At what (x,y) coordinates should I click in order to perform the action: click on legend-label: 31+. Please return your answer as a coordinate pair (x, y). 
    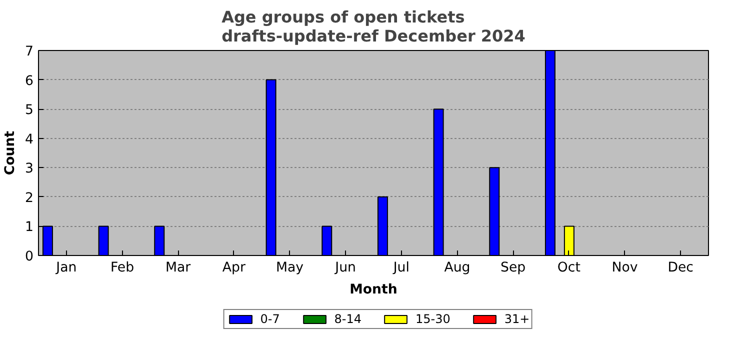
    Looking at the image, I should click on (517, 319).